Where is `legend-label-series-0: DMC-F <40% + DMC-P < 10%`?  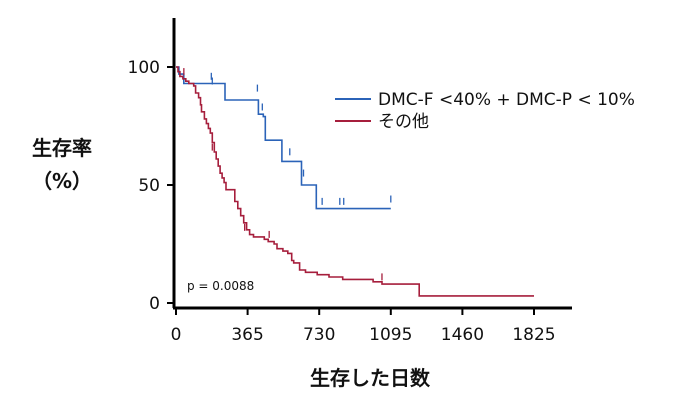
legend-label-series-0: DMC-F <40% + DMC-P < 10% is located at coordinates (506, 100).